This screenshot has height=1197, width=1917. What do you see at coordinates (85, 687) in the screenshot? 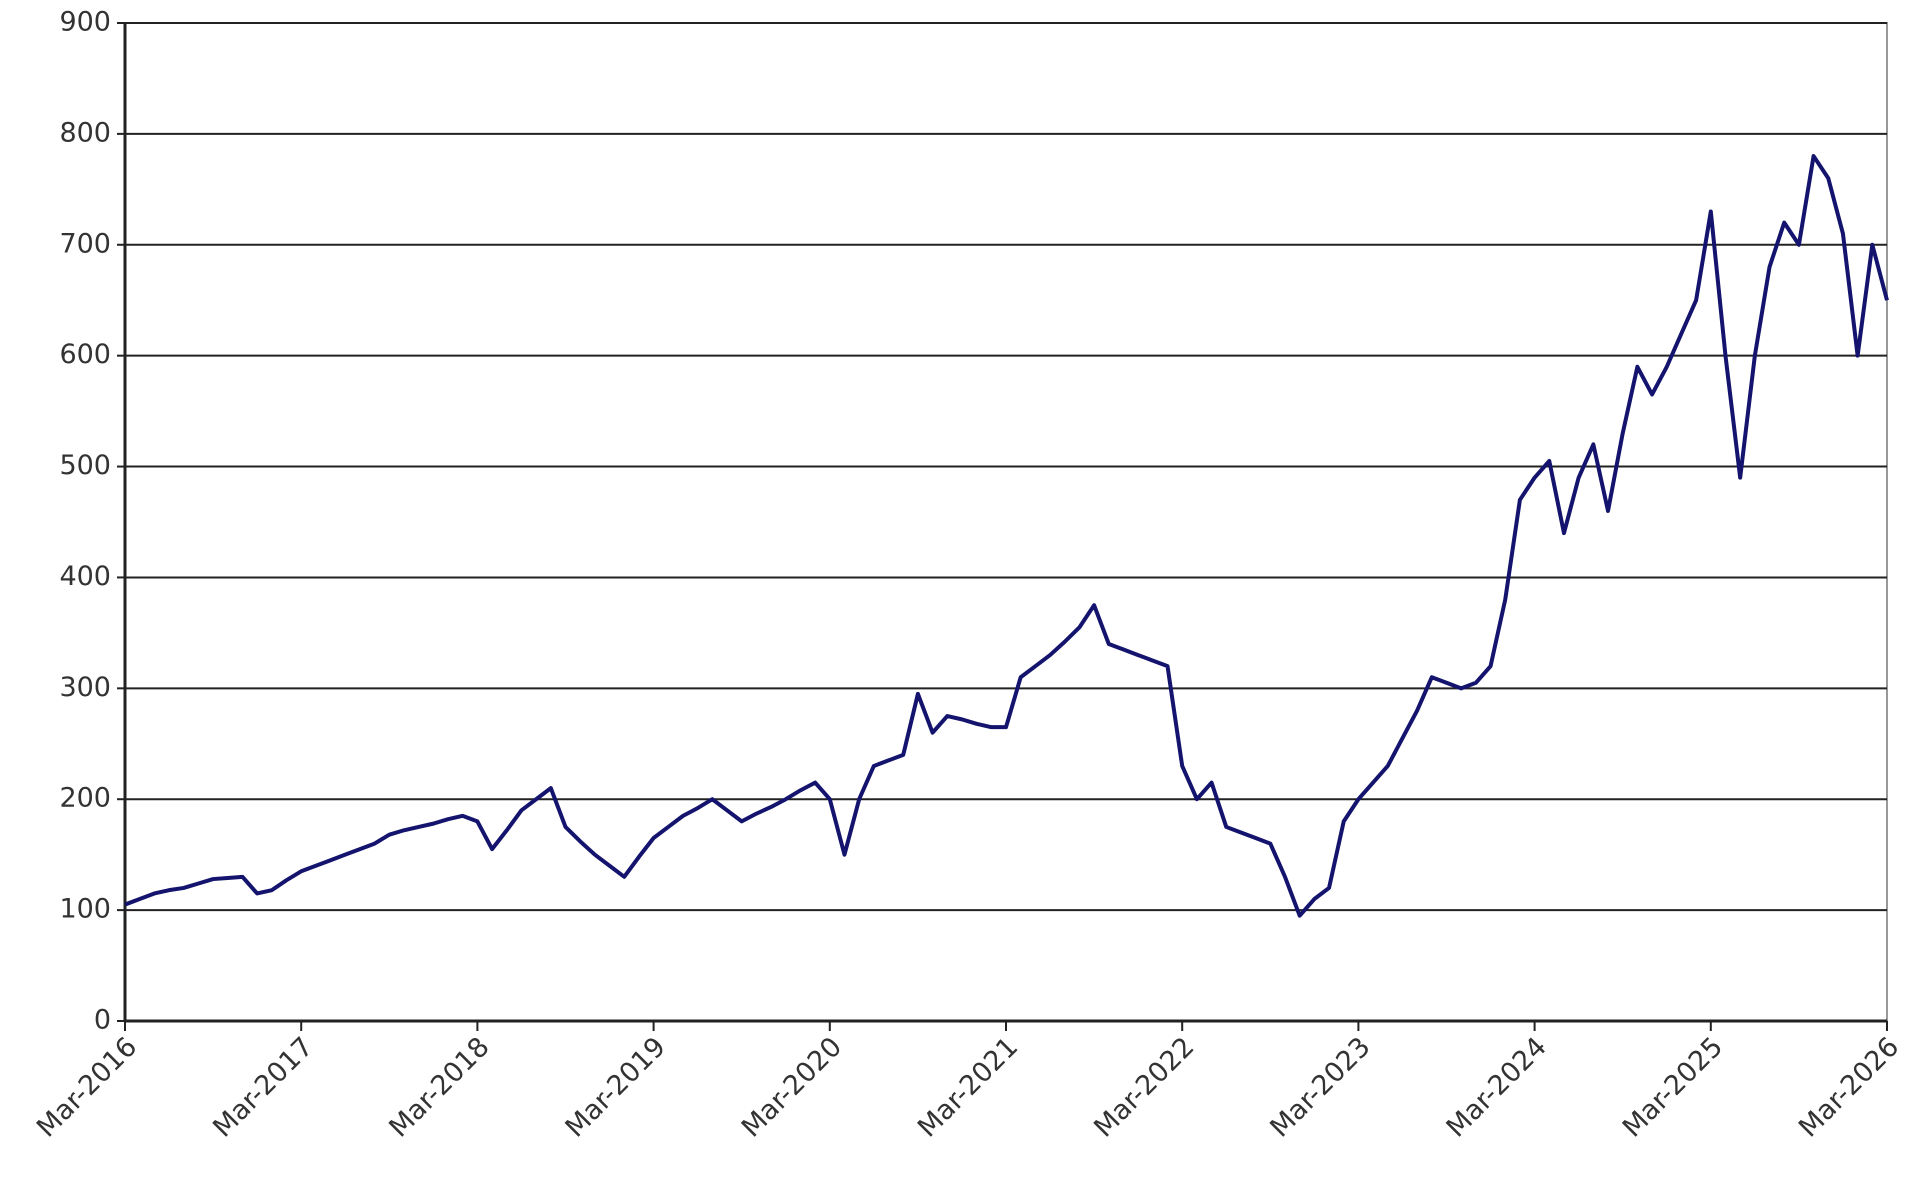
I see `y-tick-label: 300` at bounding box center [85, 687].